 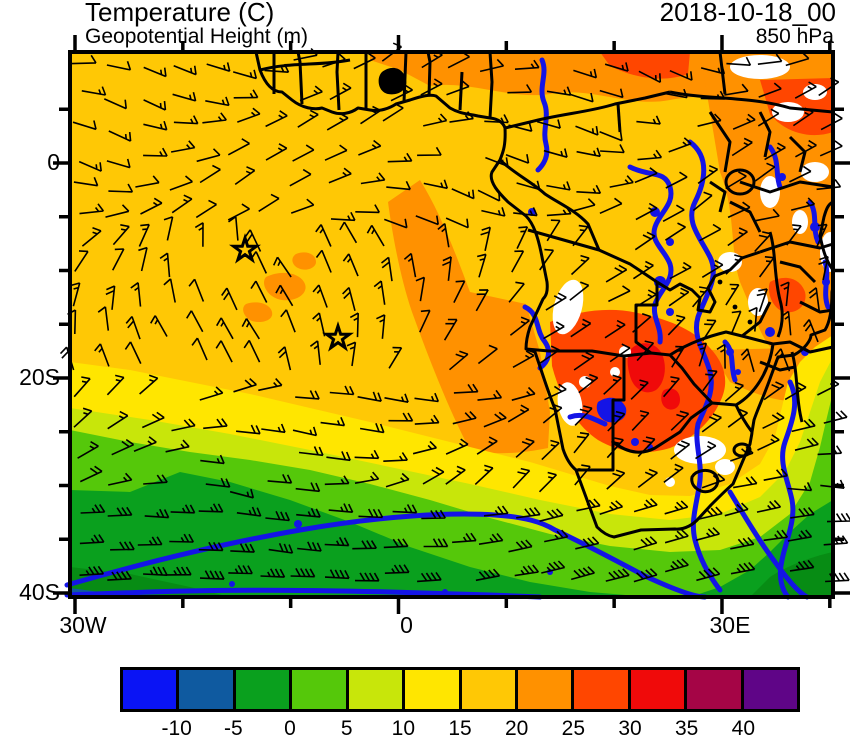 I want to click on colorbar-tick-label: 15, so click(x=460, y=728).